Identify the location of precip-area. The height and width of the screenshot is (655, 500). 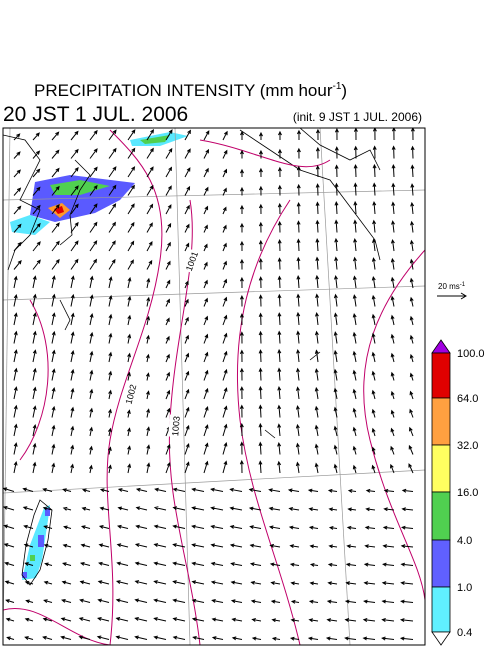
(59, 210).